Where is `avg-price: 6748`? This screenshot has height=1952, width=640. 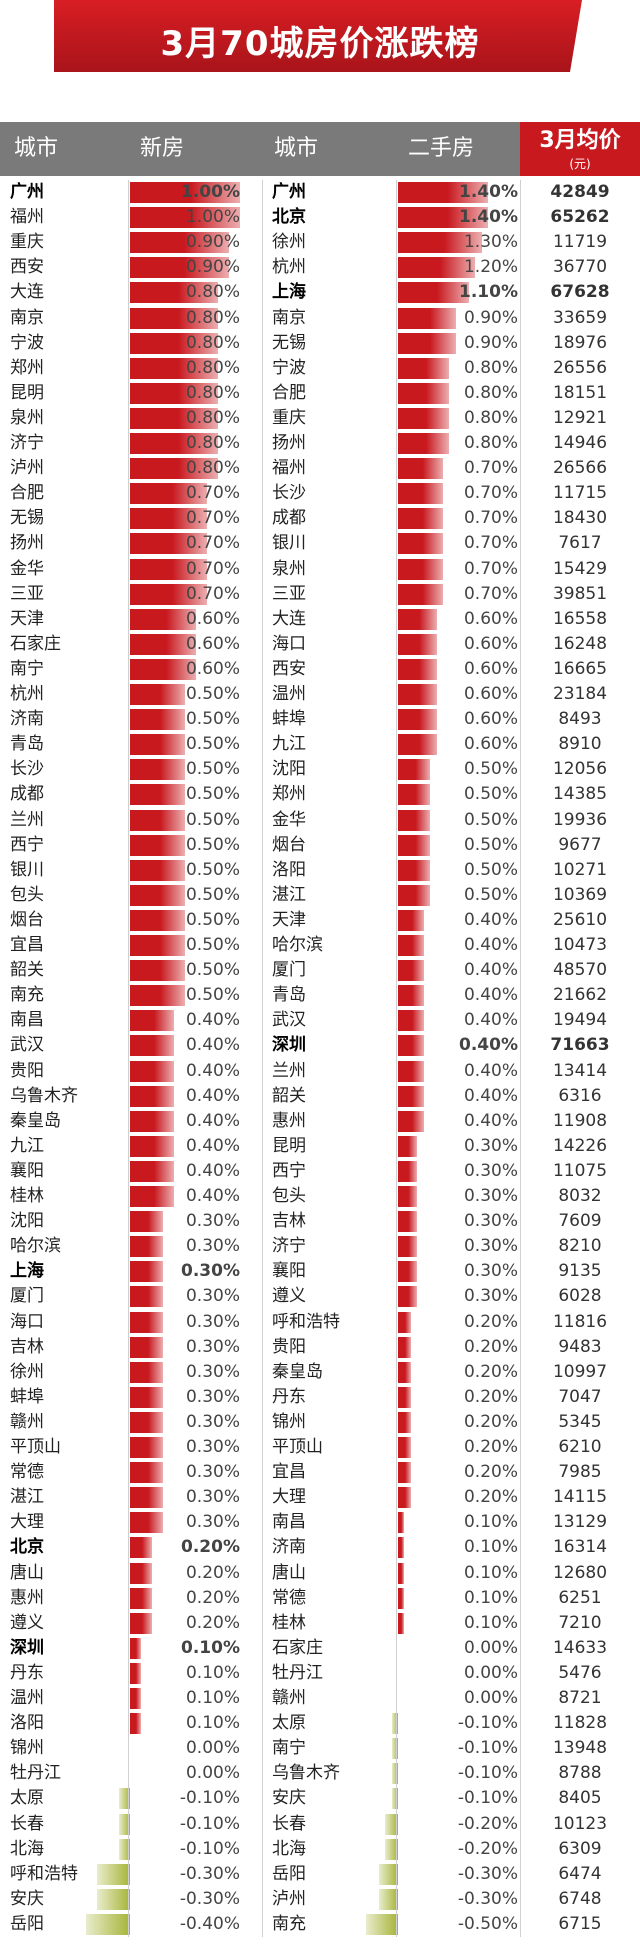
avg-price: 6748 is located at coordinates (580, 1898).